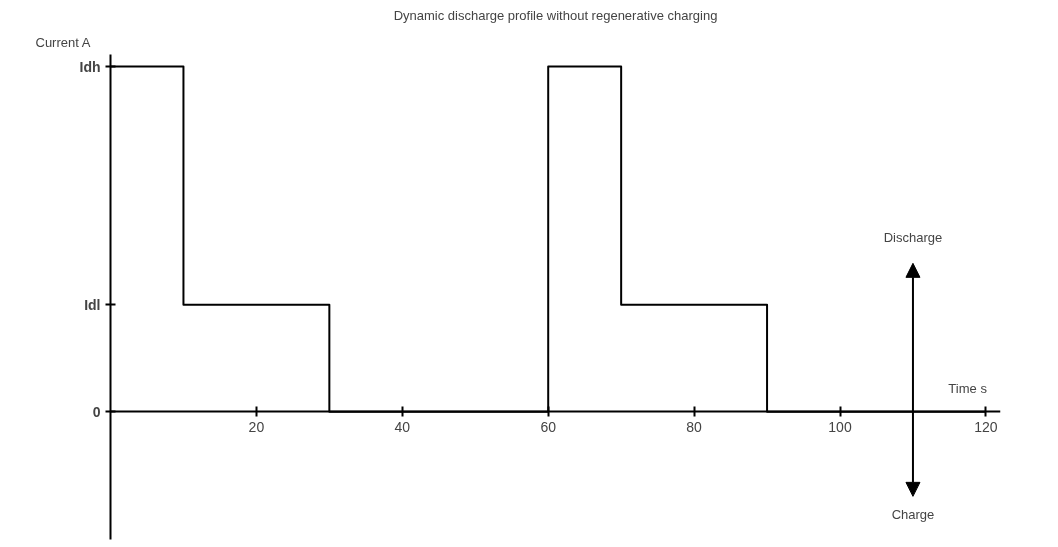 This screenshot has height=547, width=1058. Describe the element at coordinates (694, 426) in the screenshot. I see `x-tick-label: 80` at that location.